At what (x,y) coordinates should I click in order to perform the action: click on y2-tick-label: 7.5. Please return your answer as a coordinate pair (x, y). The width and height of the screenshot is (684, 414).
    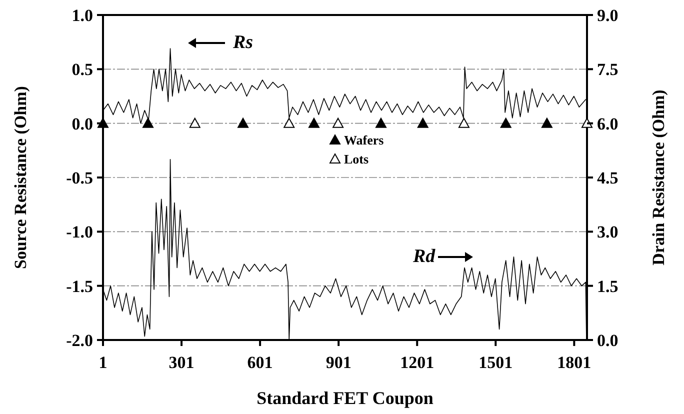
    Looking at the image, I should click on (607, 70).